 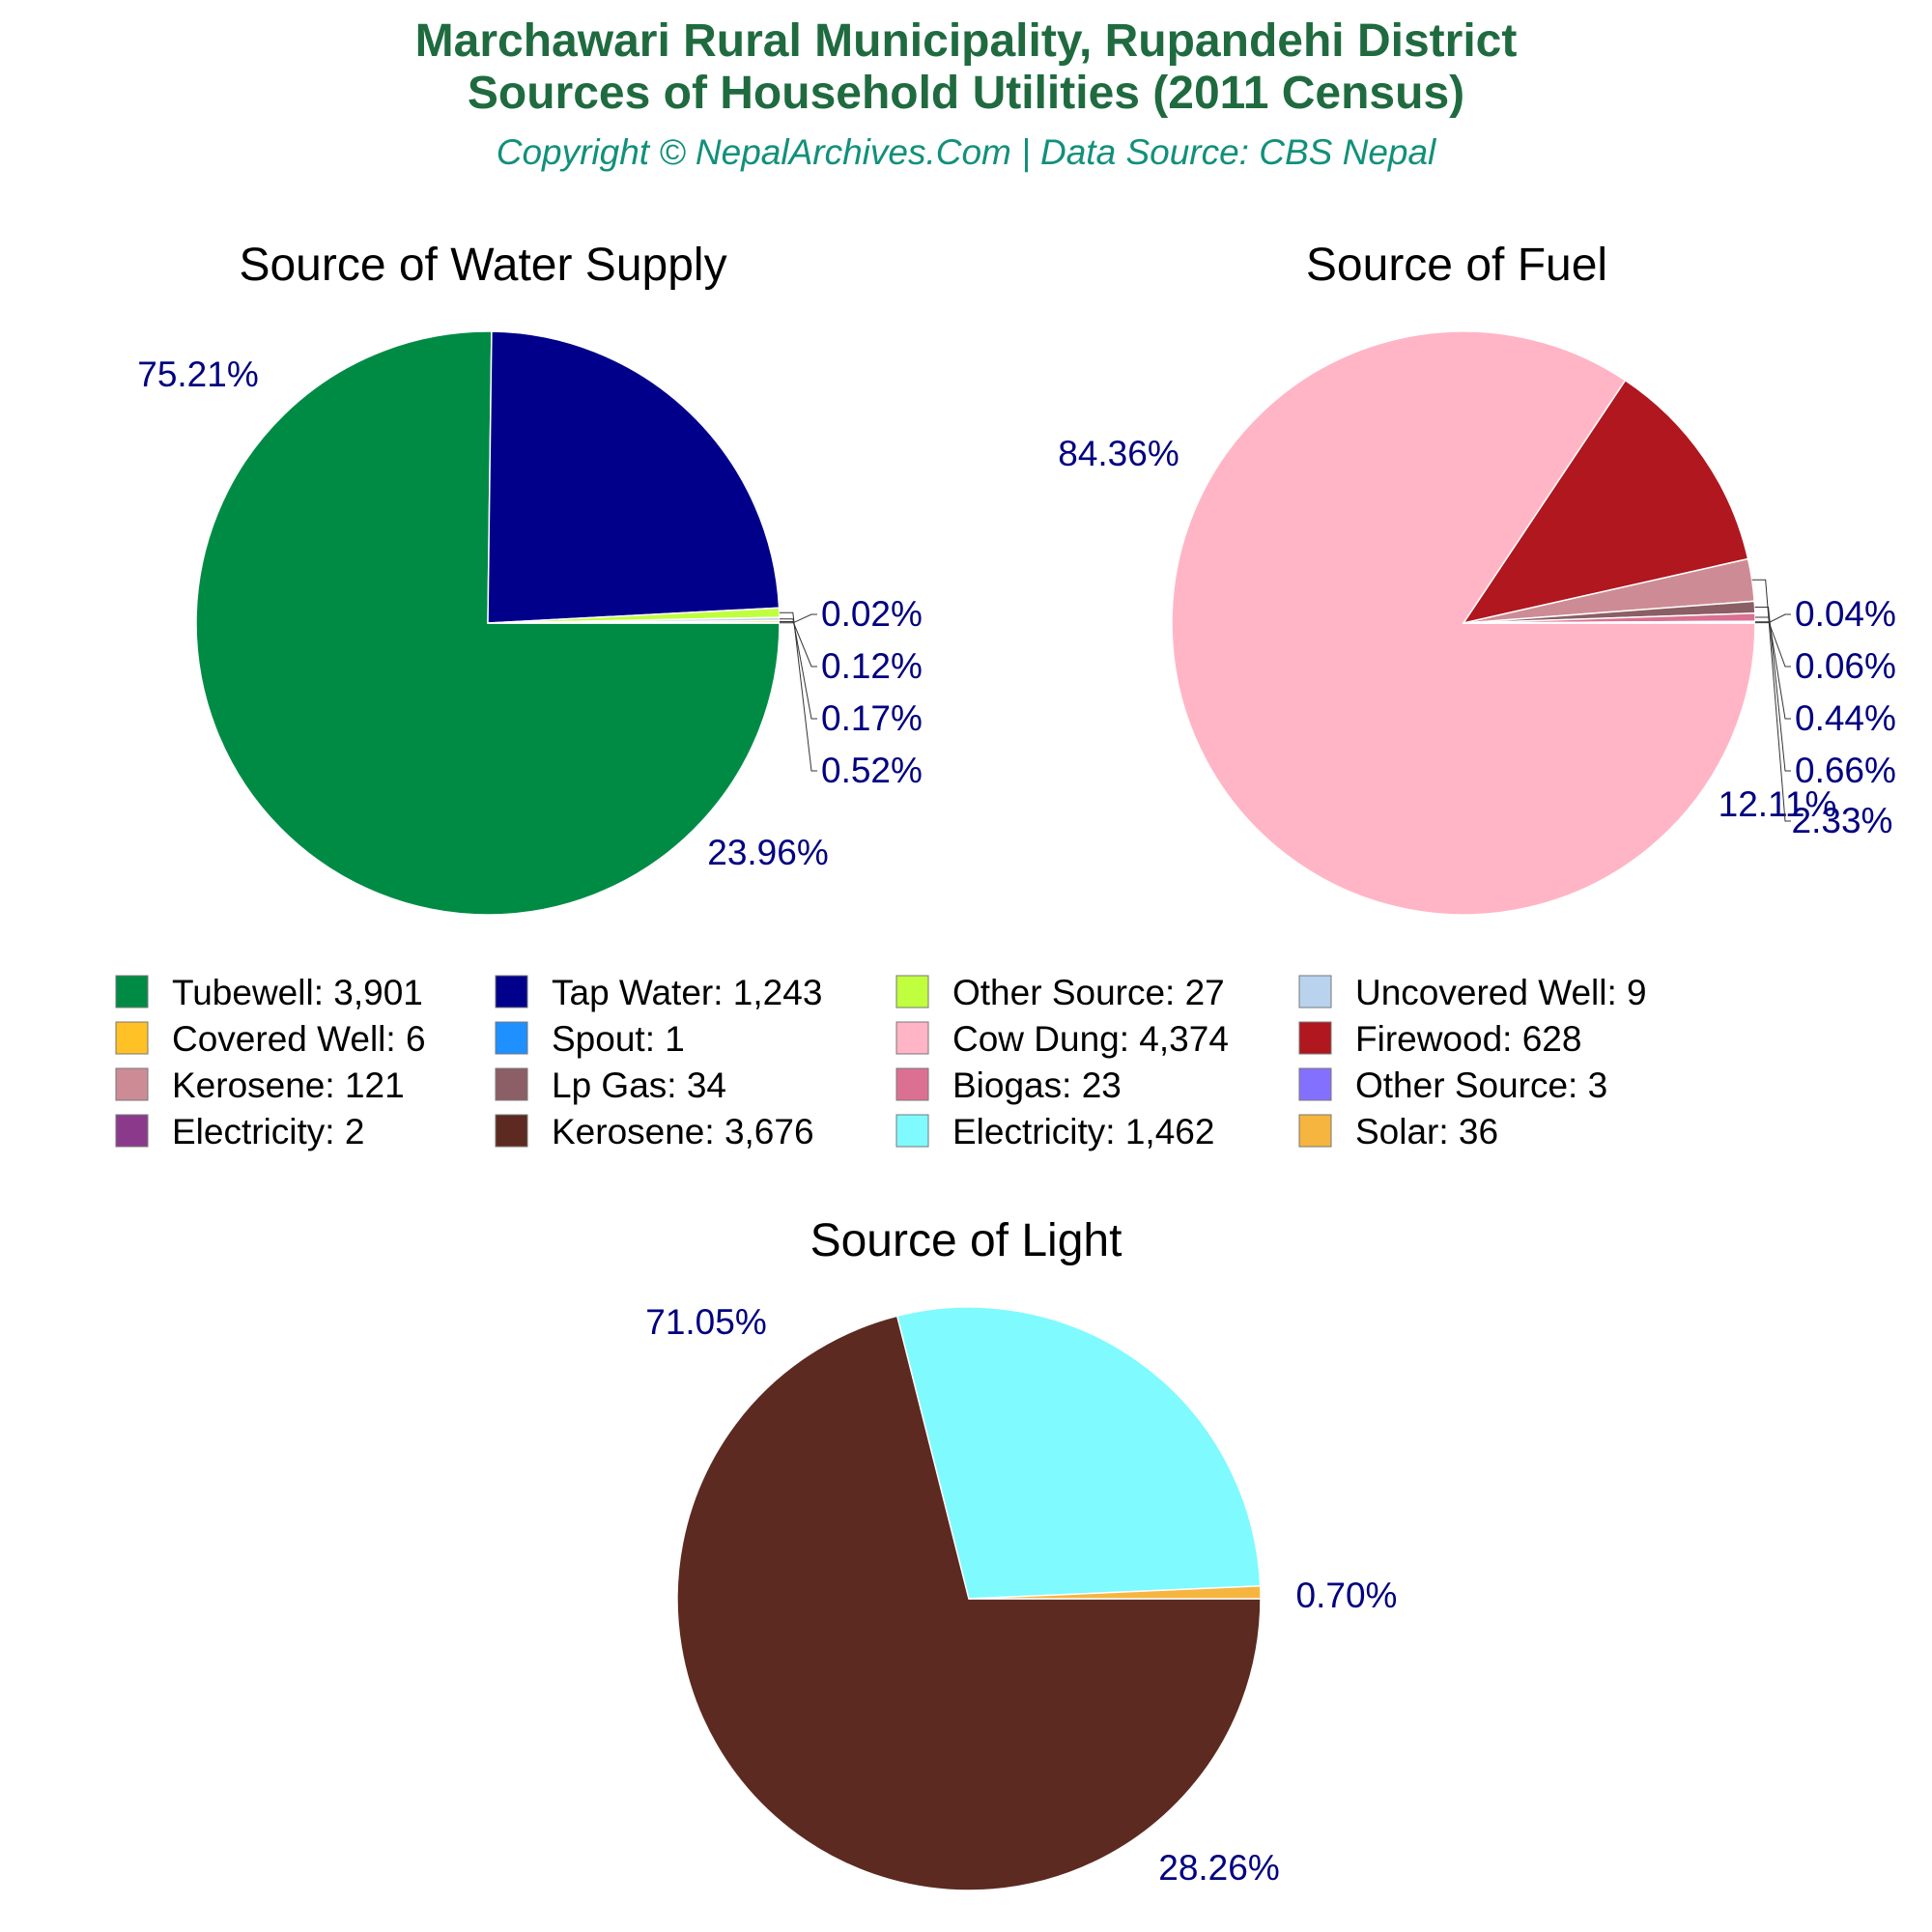 What do you see at coordinates (1845, 666) in the screenshot?
I see `pie-fuel-label-6: 0.06%` at bounding box center [1845, 666].